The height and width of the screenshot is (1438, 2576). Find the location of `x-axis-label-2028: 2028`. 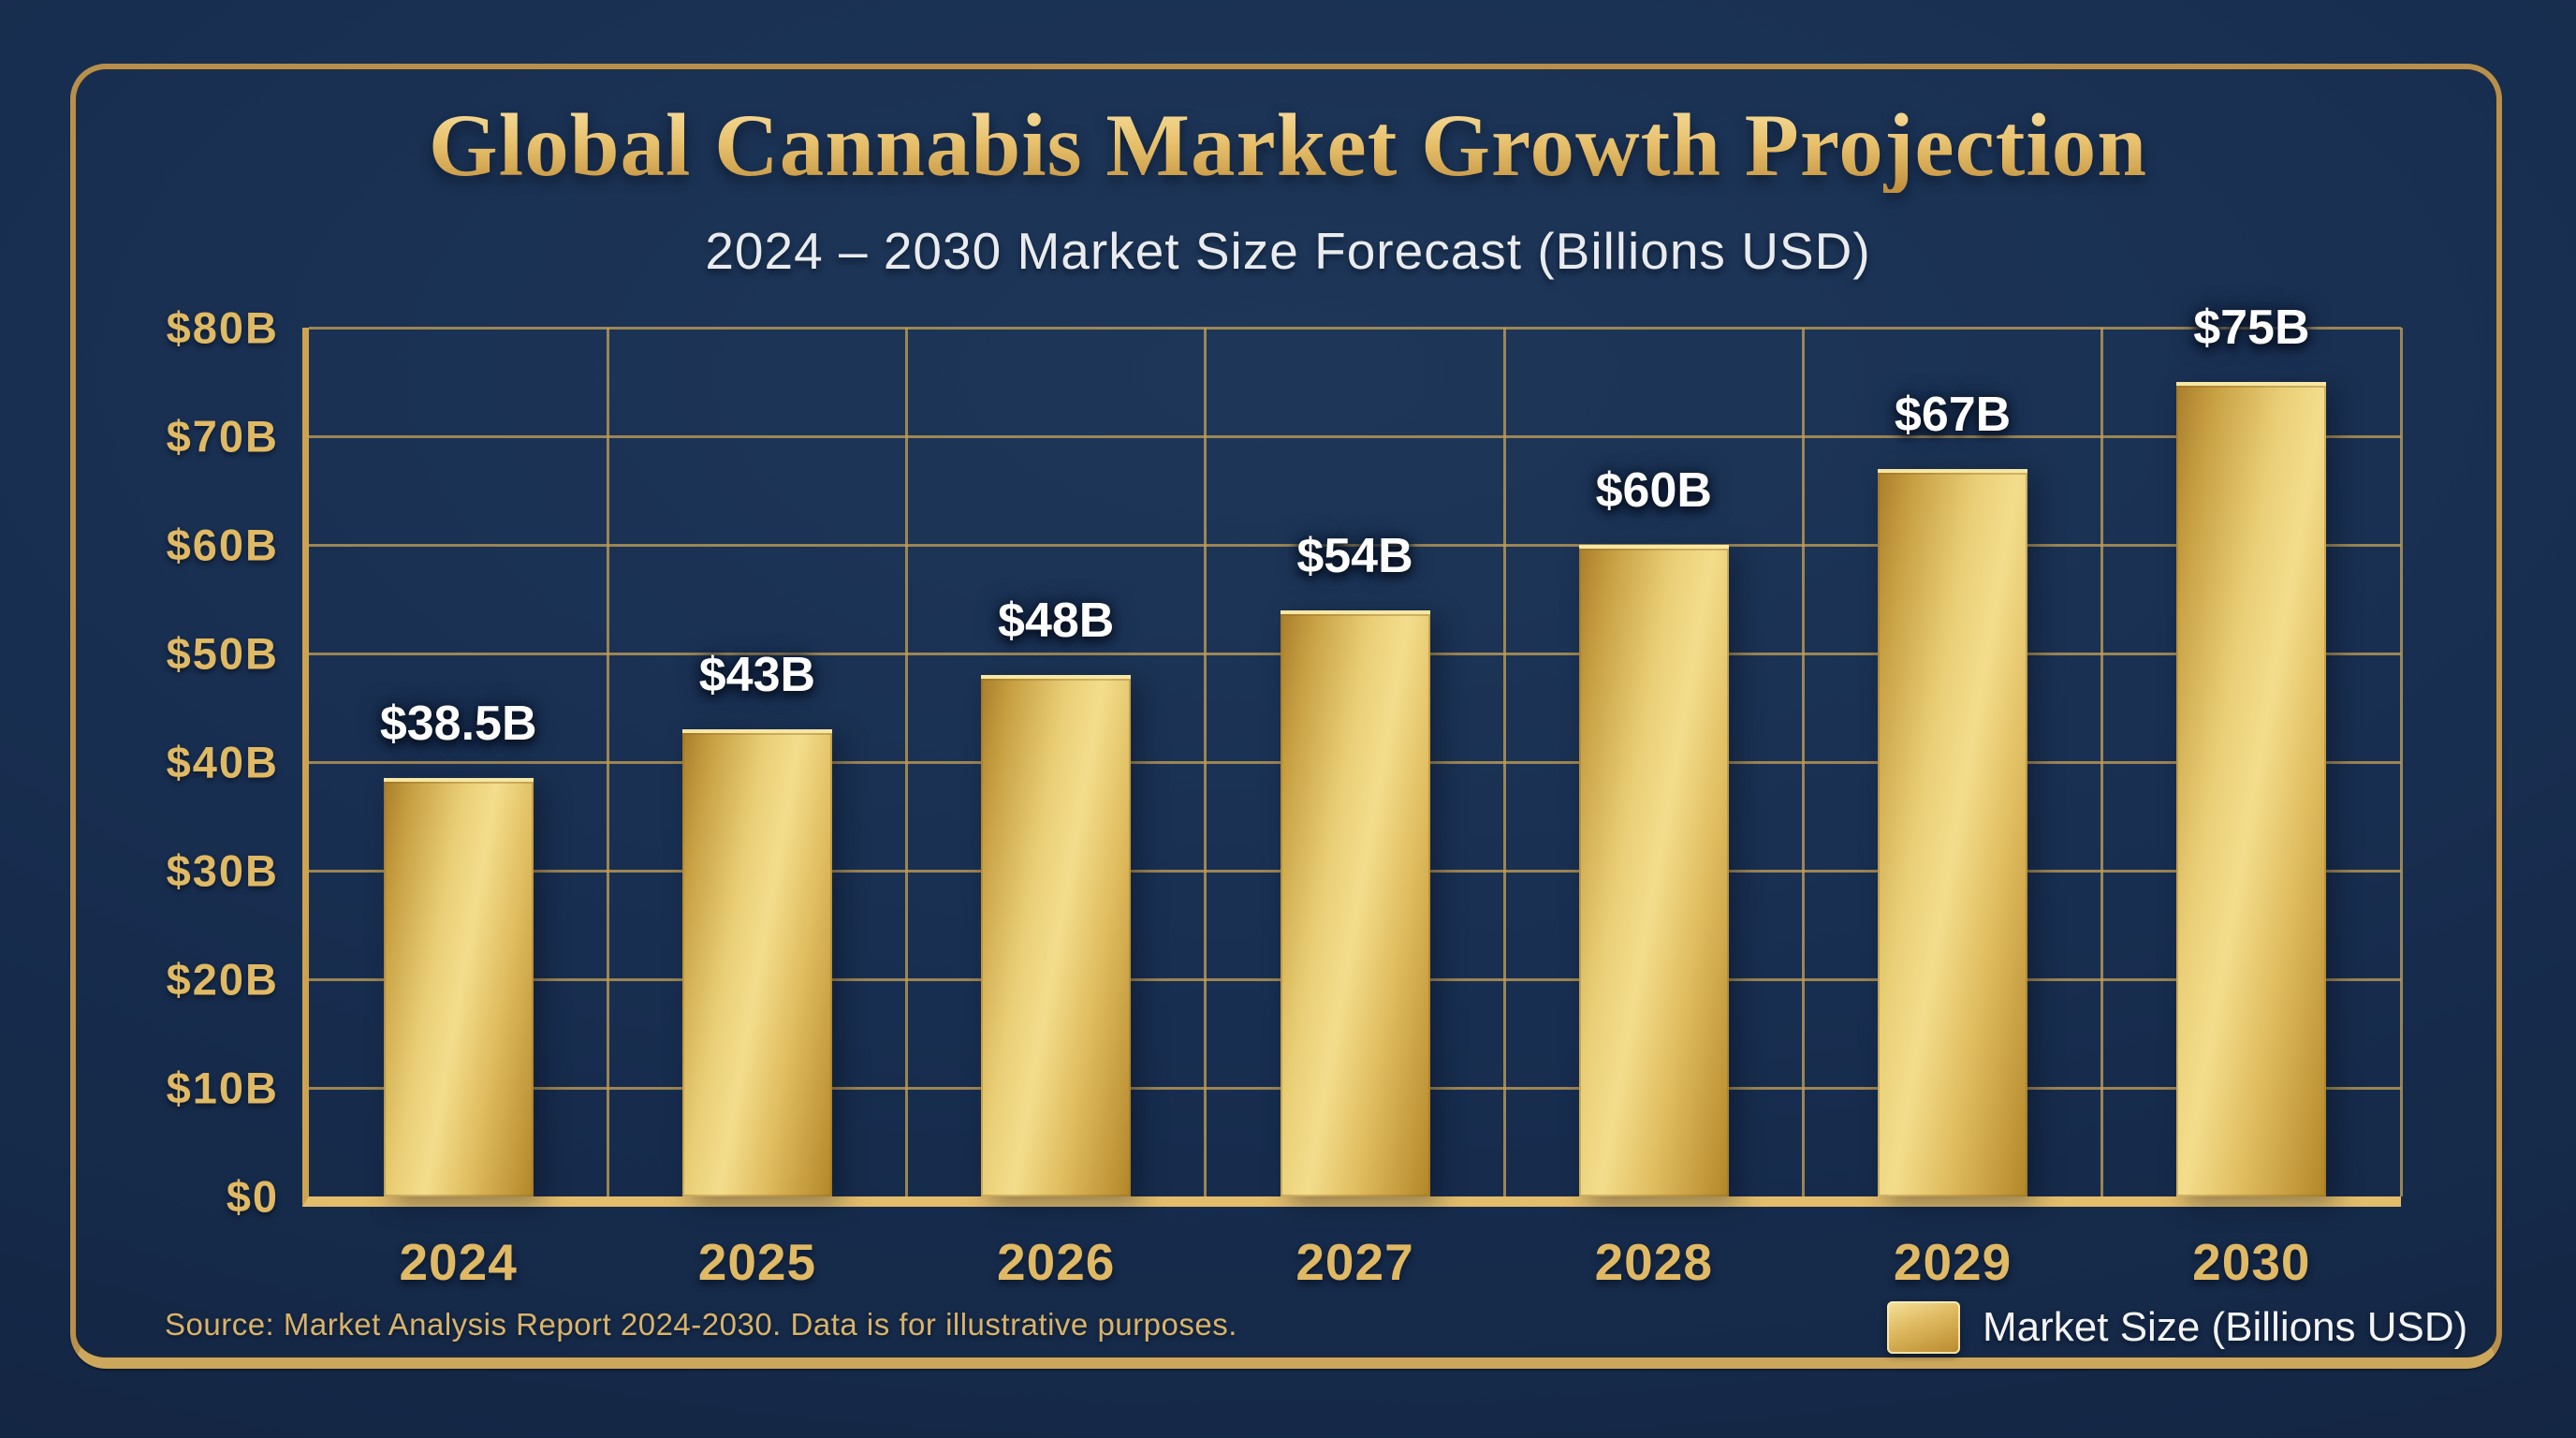

x-axis-label-2028: 2028 is located at coordinates (1653, 1262).